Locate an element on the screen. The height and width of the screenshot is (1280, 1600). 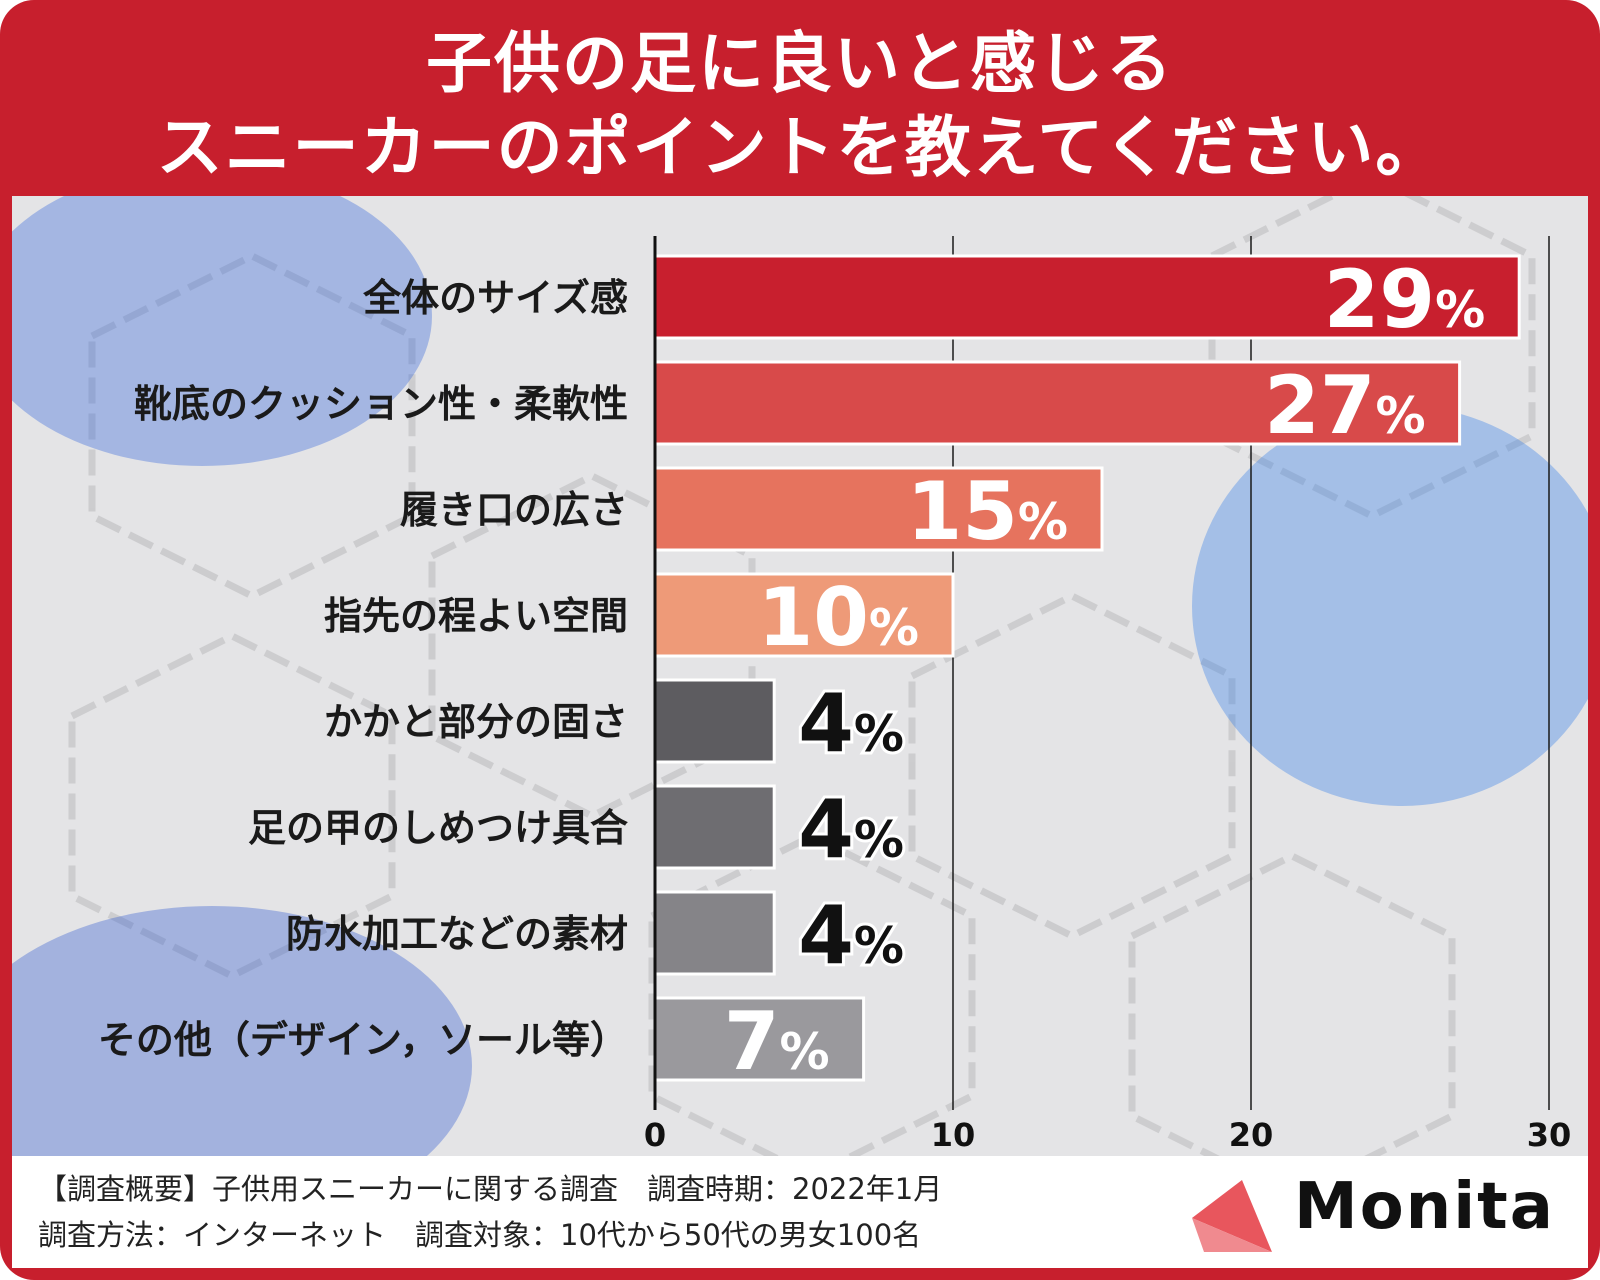
x-tick-label-0: 0 is located at coordinates (655, 1135).